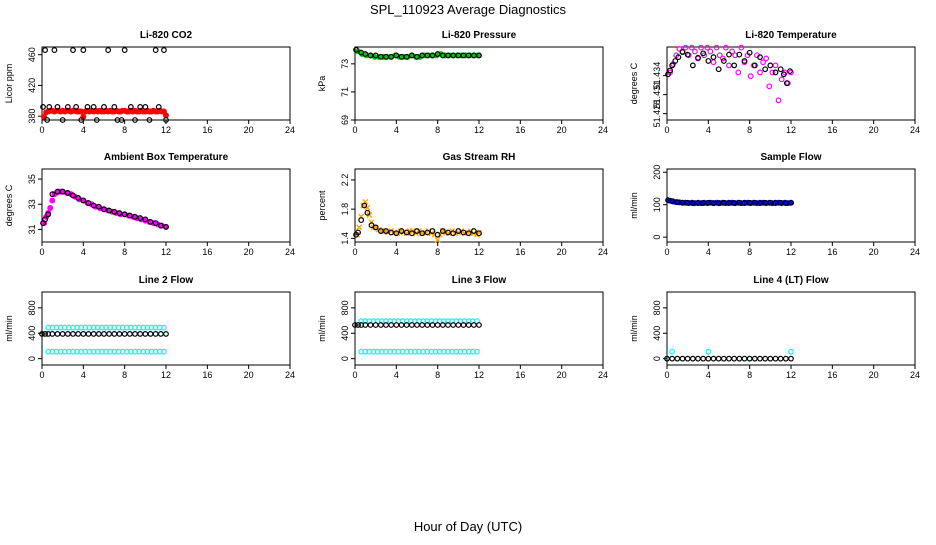  Describe the element at coordinates (32, 204) in the screenshot. I see `y-tick-label: 33` at that location.